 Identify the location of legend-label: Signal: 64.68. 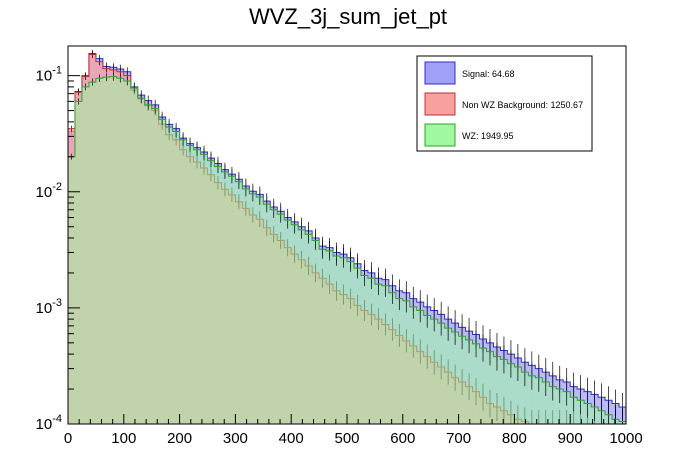
(488, 74).